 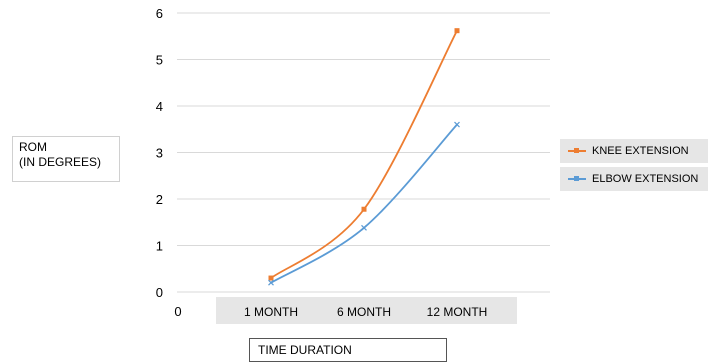 I want to click on y-tick-label: 3, so click(x=159, y=153).